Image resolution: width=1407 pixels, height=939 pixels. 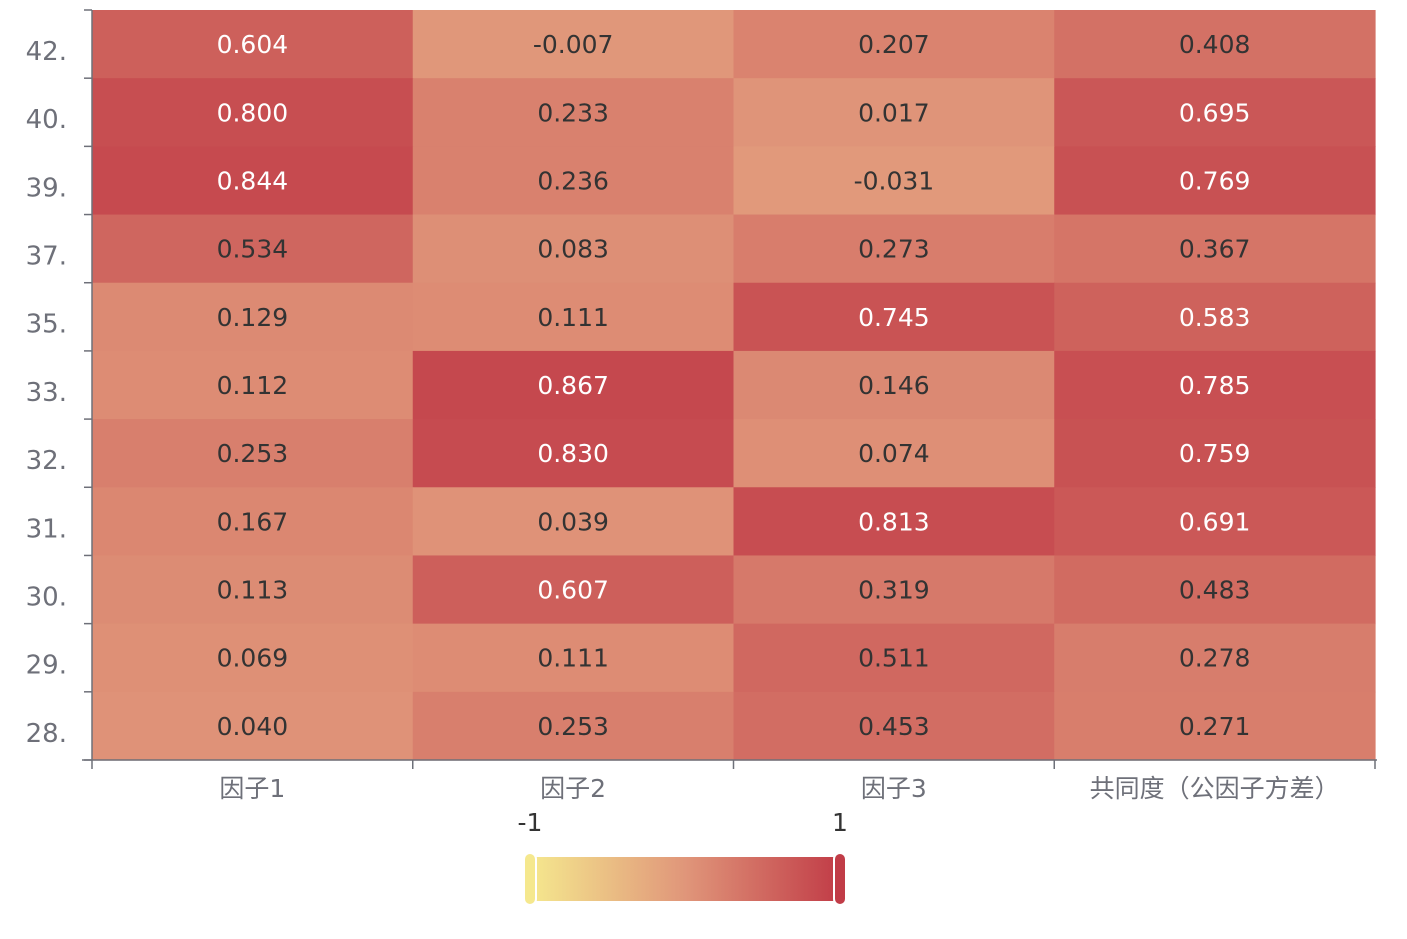 I want to click on cell-value-label: 0.844, so click(x=253, y=180).